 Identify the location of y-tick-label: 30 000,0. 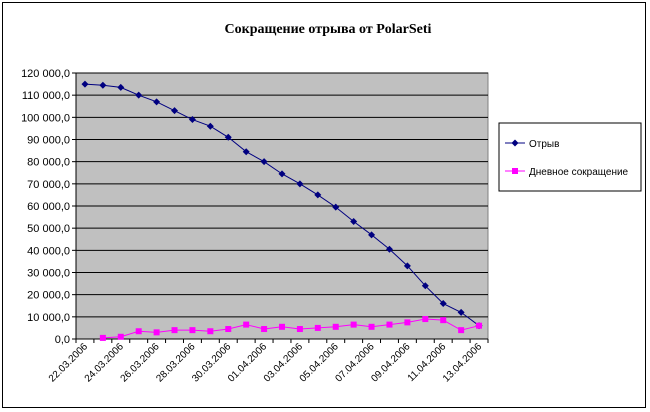
(48, 274).